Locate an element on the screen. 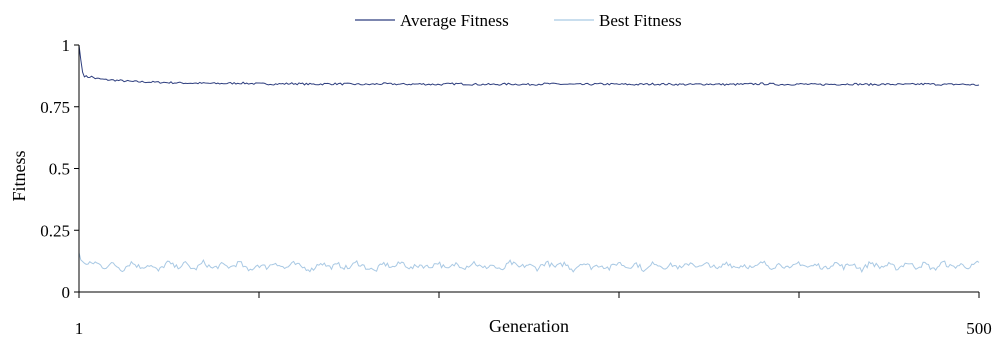 Image resolution: width=998 pixels, height=343 pixels. y-tick-label: 0.5 is located at coordinates (59, 169).